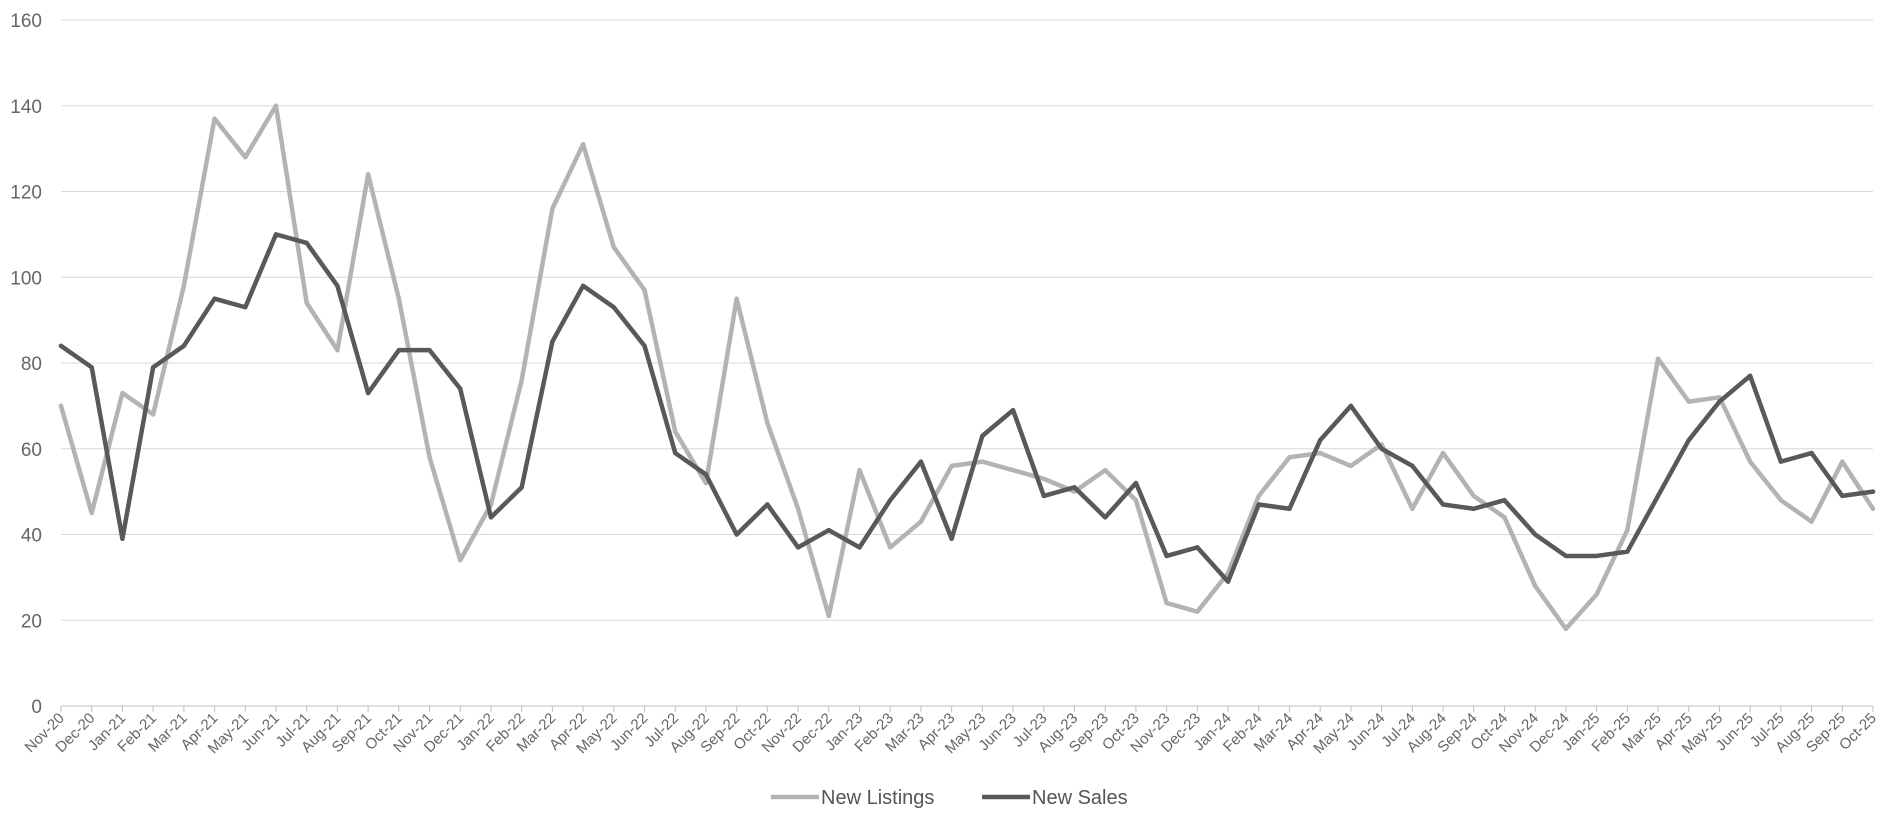  I want to click on y-tick-label: 80, so click(31, 364).